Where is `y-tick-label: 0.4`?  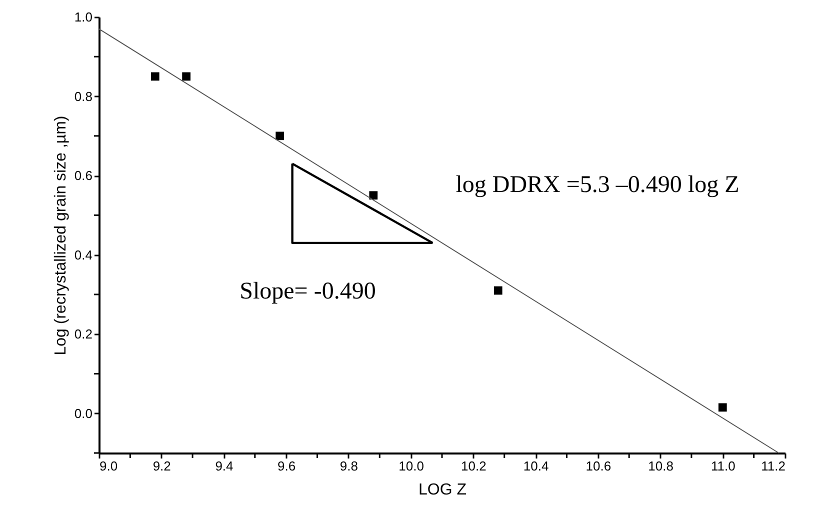
y-tick-label: 0.4 is located at coordinates (83, 254).